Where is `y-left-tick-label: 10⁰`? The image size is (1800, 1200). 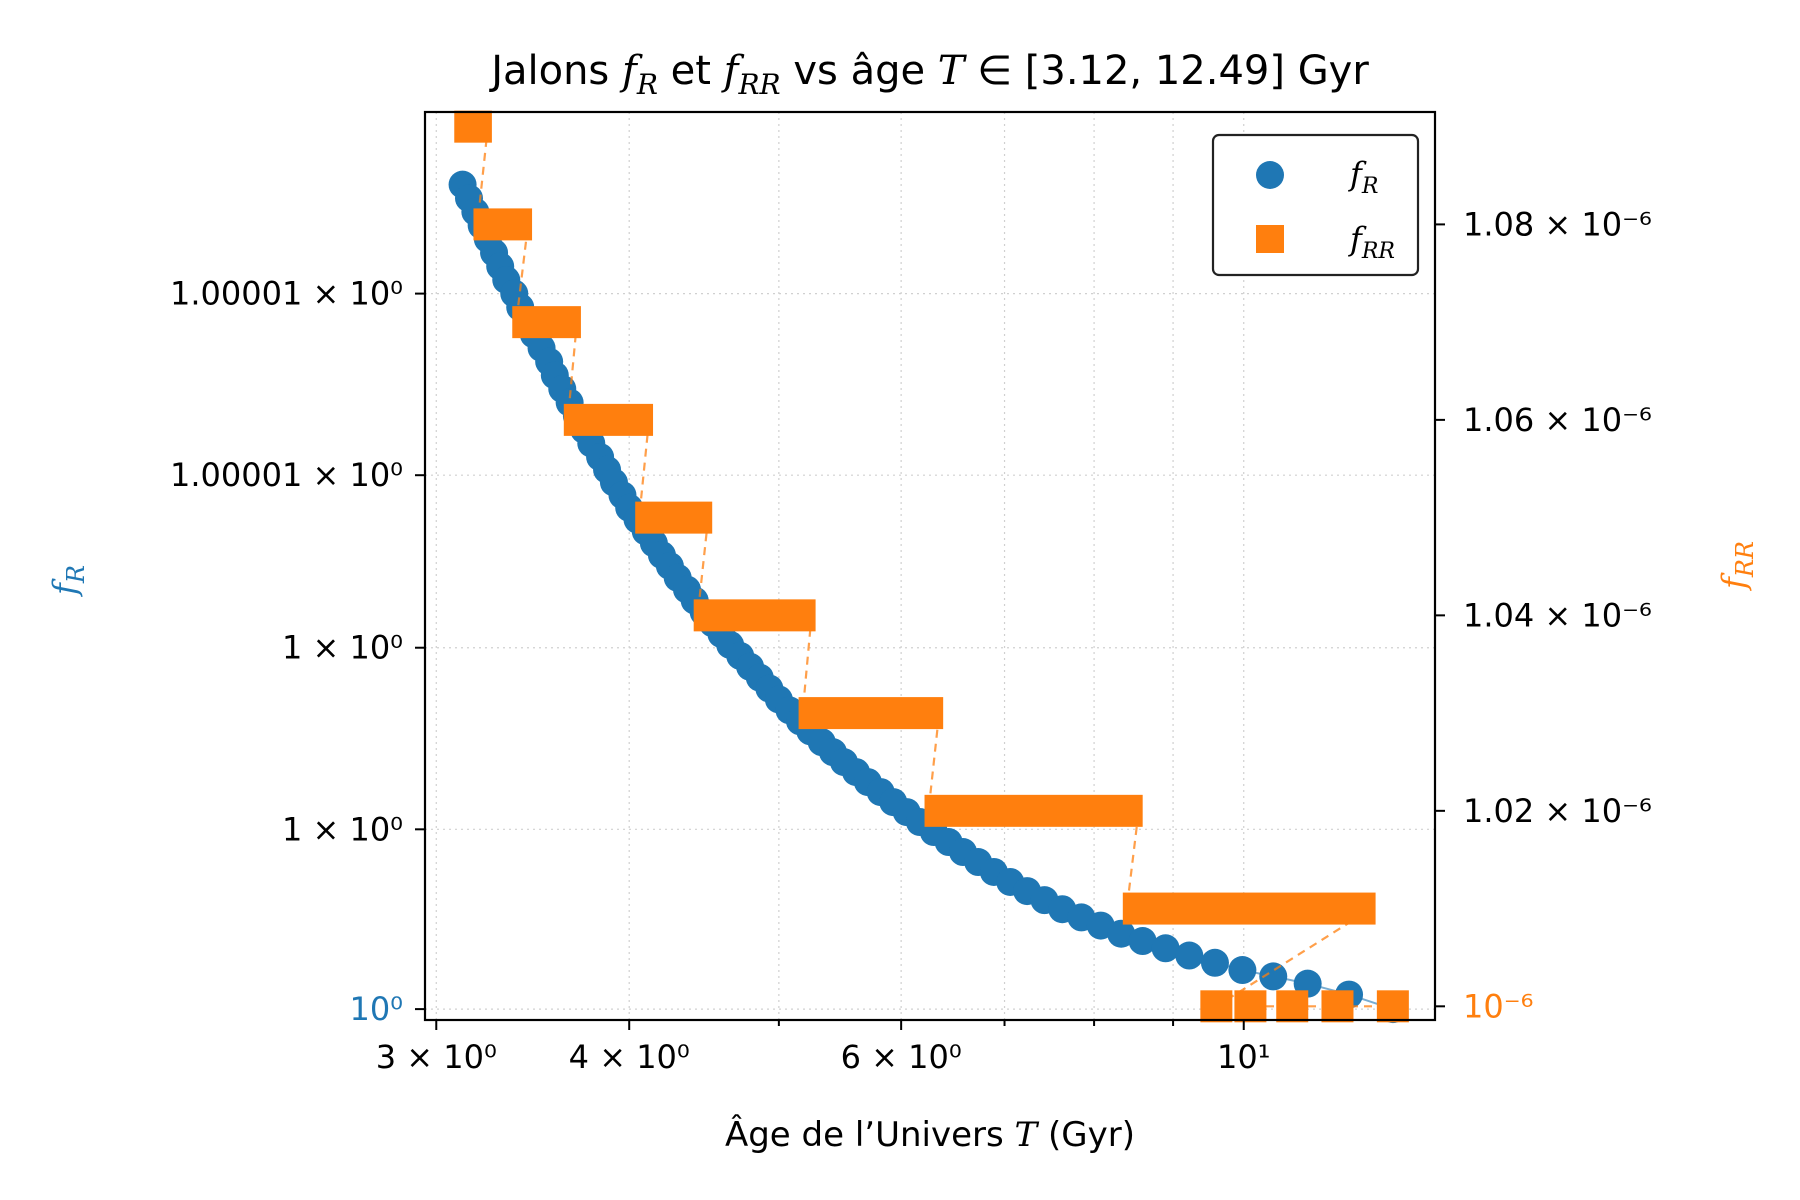 y-left-tick-label: 10⁰ is located at coordinates (376, 1009).